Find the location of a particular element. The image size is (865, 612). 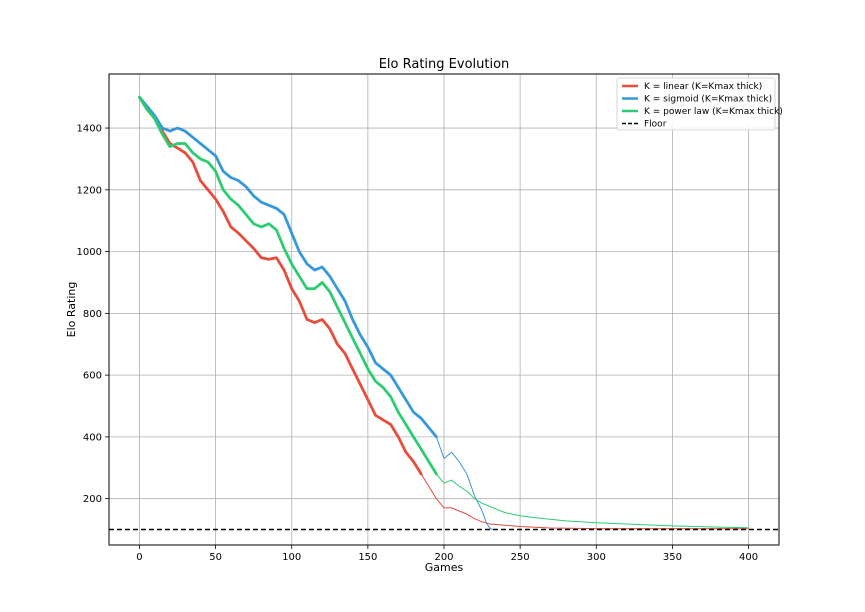

legend-entry-floor: Floor is located at coordinates (655, 125).